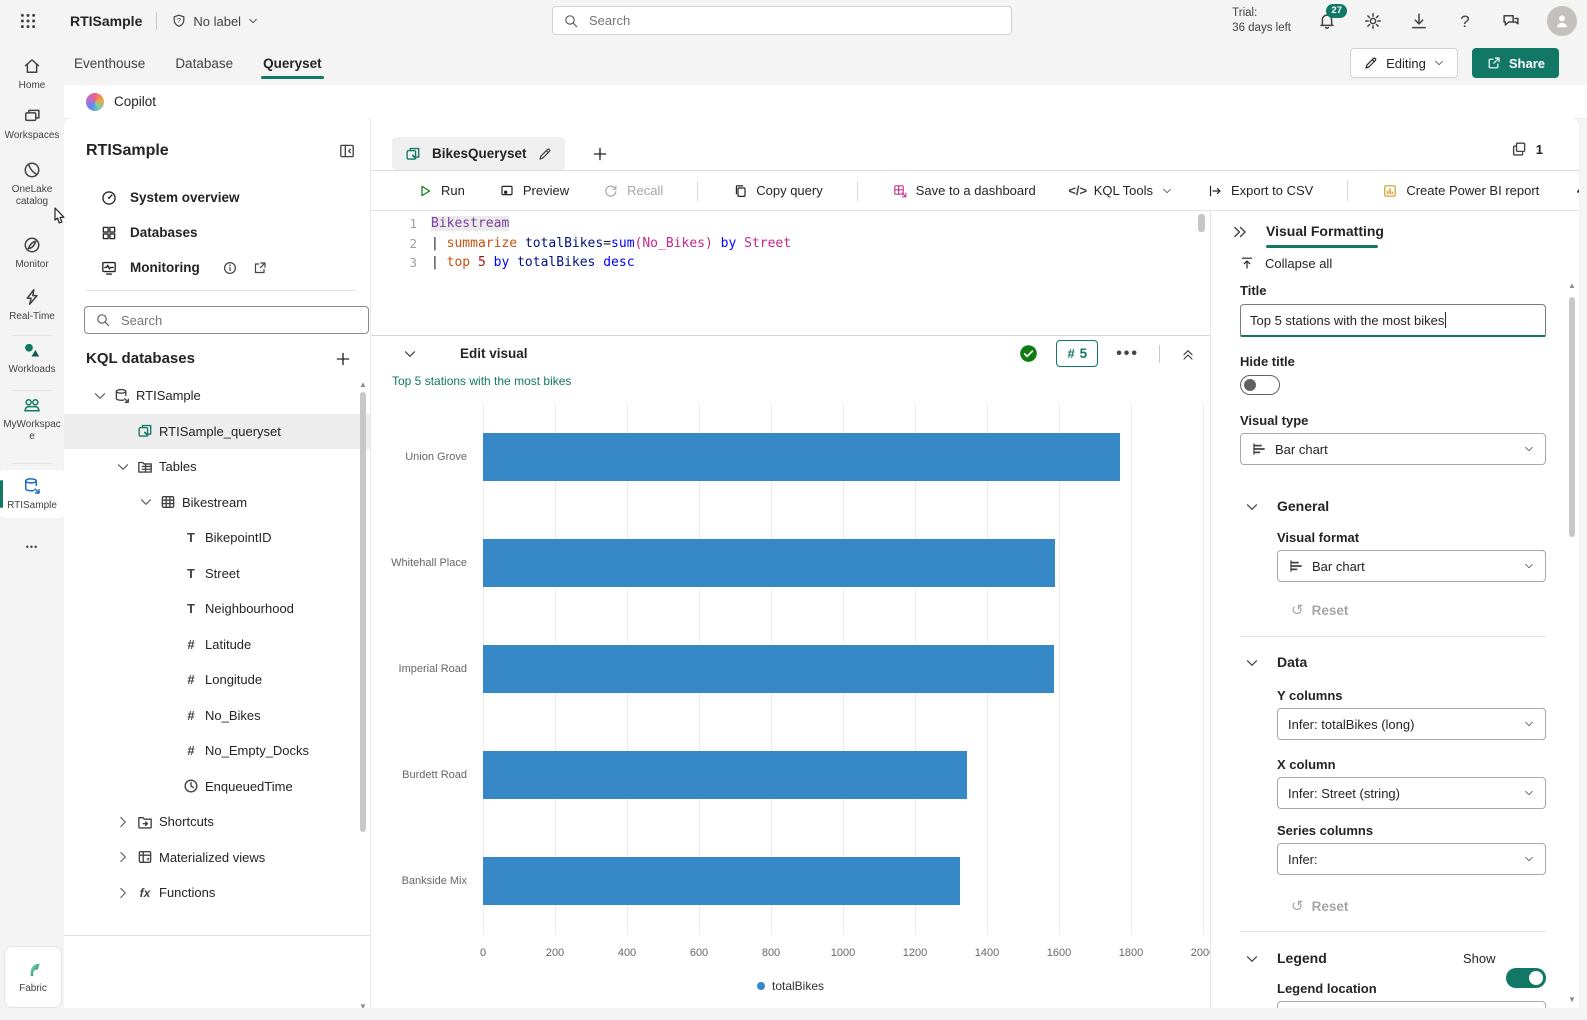  Describe the element at coordinates (790, 224) in the screenshot. I see `code-line-1: 1 Bikestream` at that location.